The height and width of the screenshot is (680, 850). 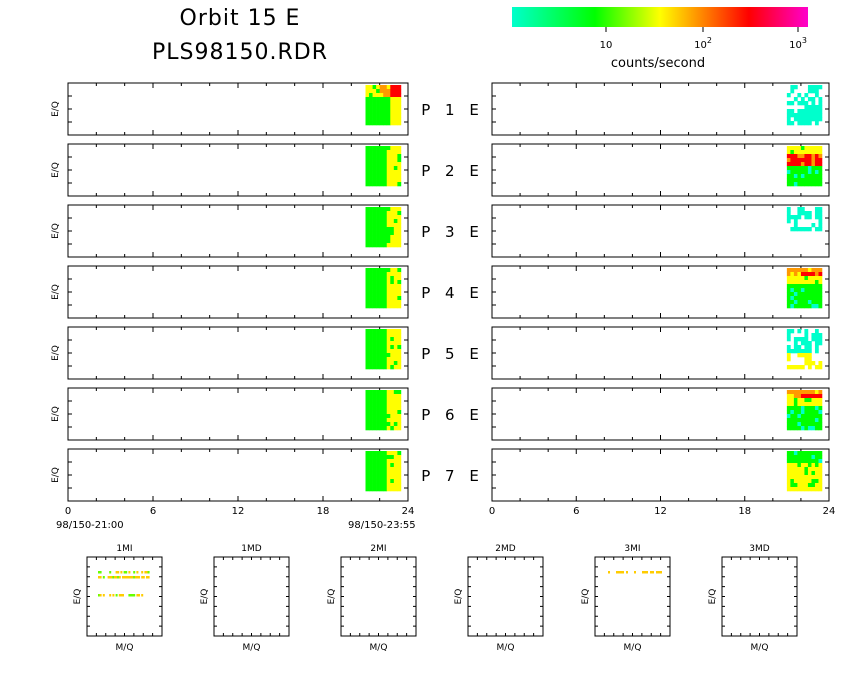 What do you see at coordinates (450, 293) in the screenshot?
I see `row-label: P 4 E` at bounding box center [450, 293].